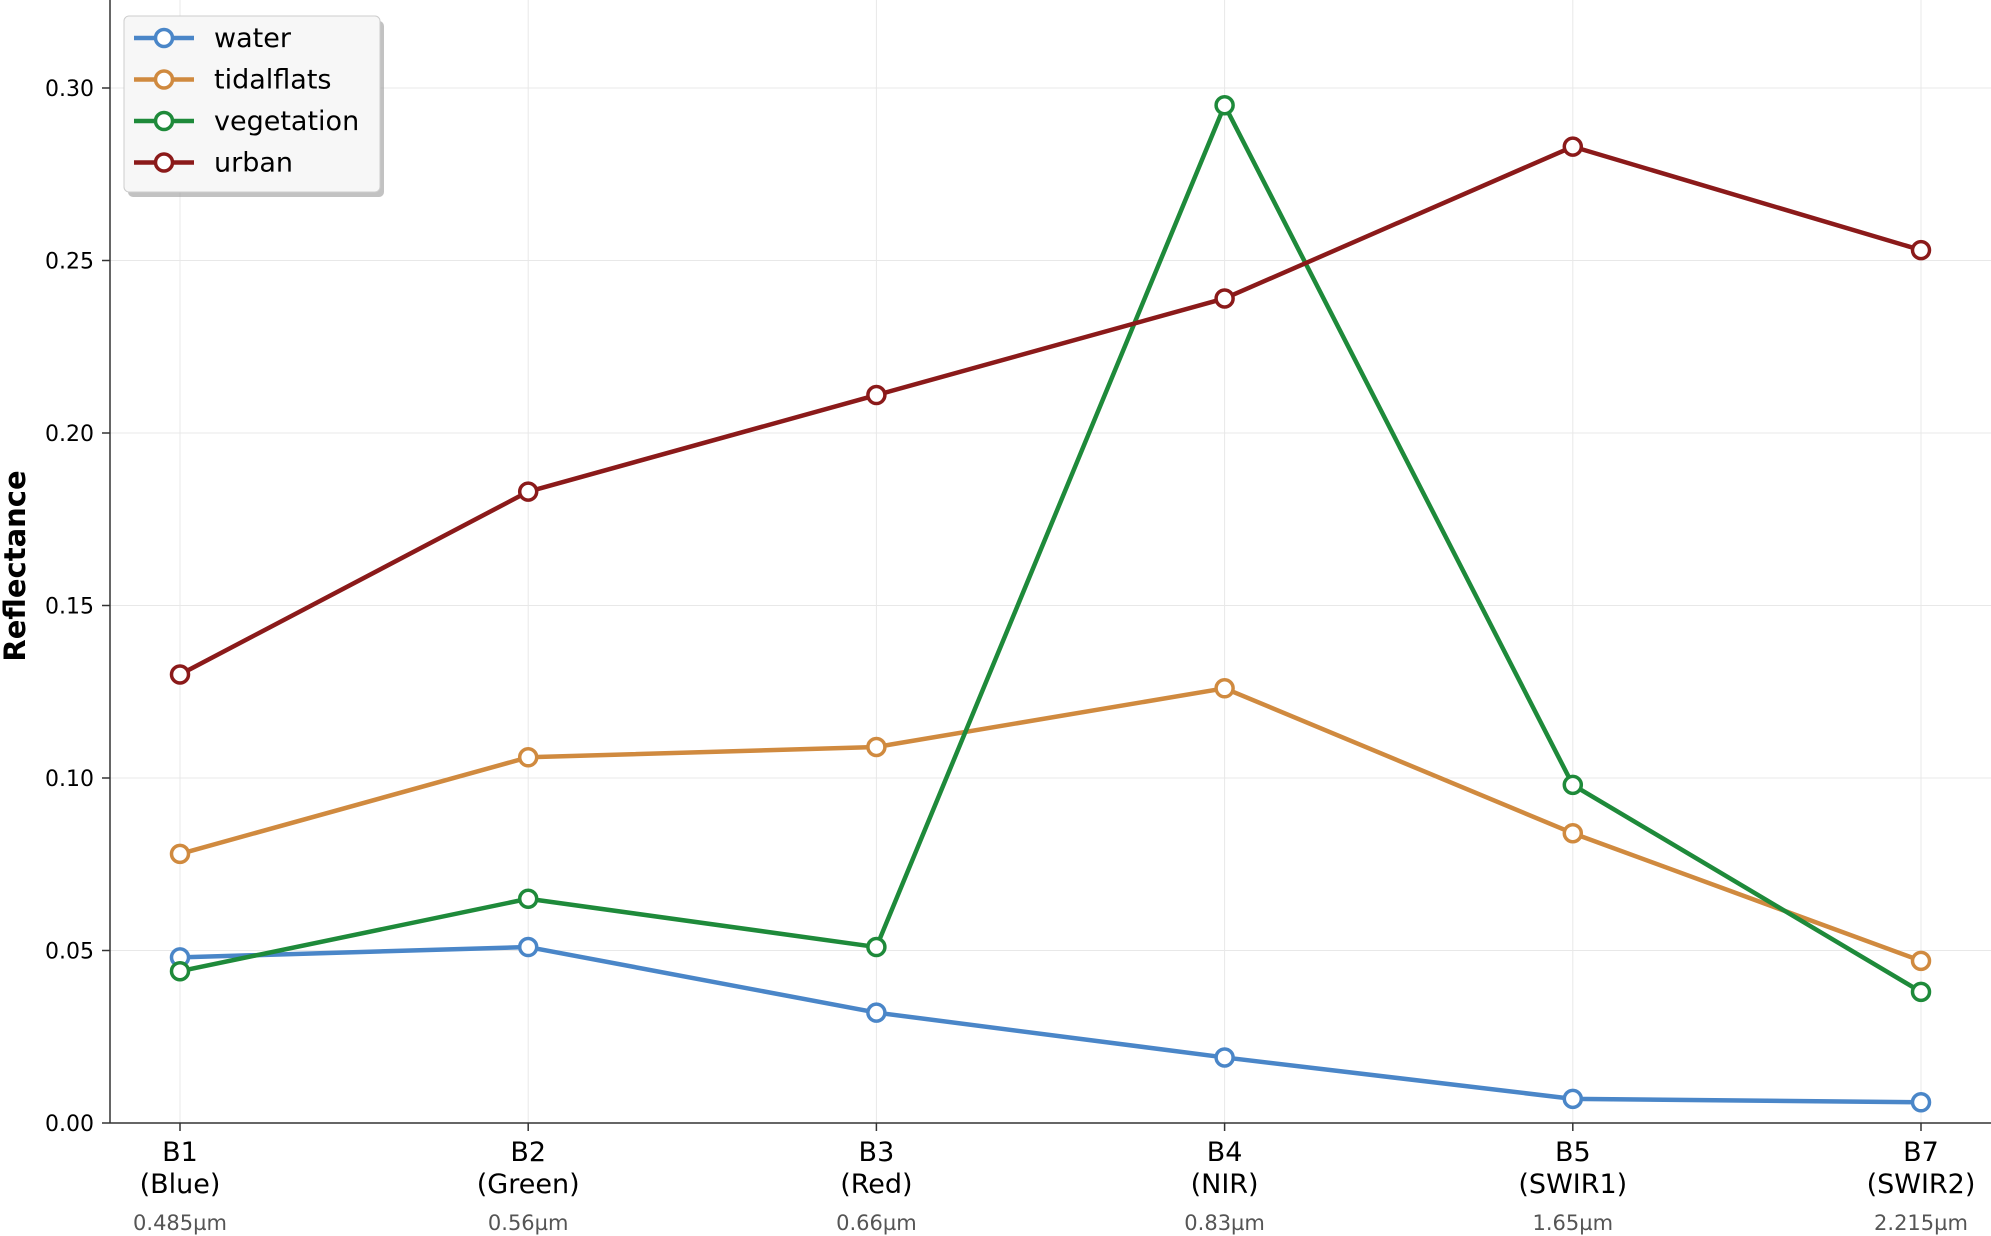 The height and width of the screenshot is (1236, 1991). What do you see at coordinates (1224, 1223) in the screenshot?
I see `x-tick-label-wavelength: 0.83µm` at bounding box center [1224, 1223].